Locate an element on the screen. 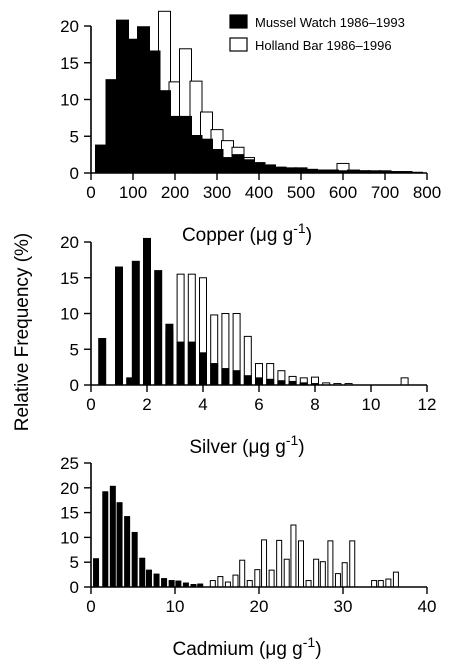  silver-x-tick-label: 8 is located at coordinates (314, 404).